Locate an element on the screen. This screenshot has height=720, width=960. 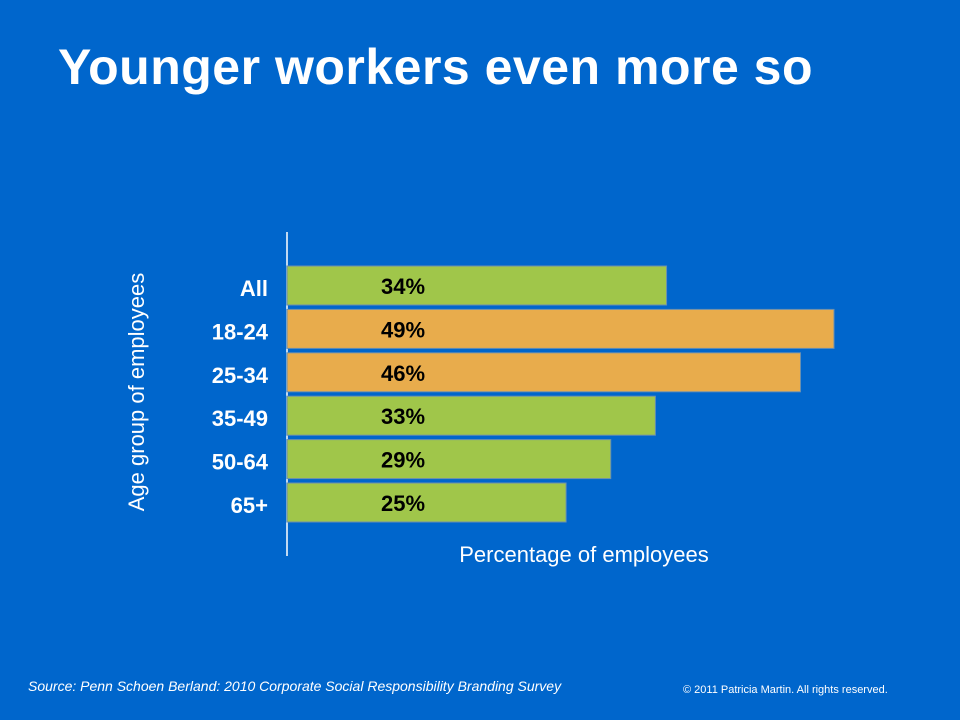
category-label: 25-34 is located at coordinates (240, 375).